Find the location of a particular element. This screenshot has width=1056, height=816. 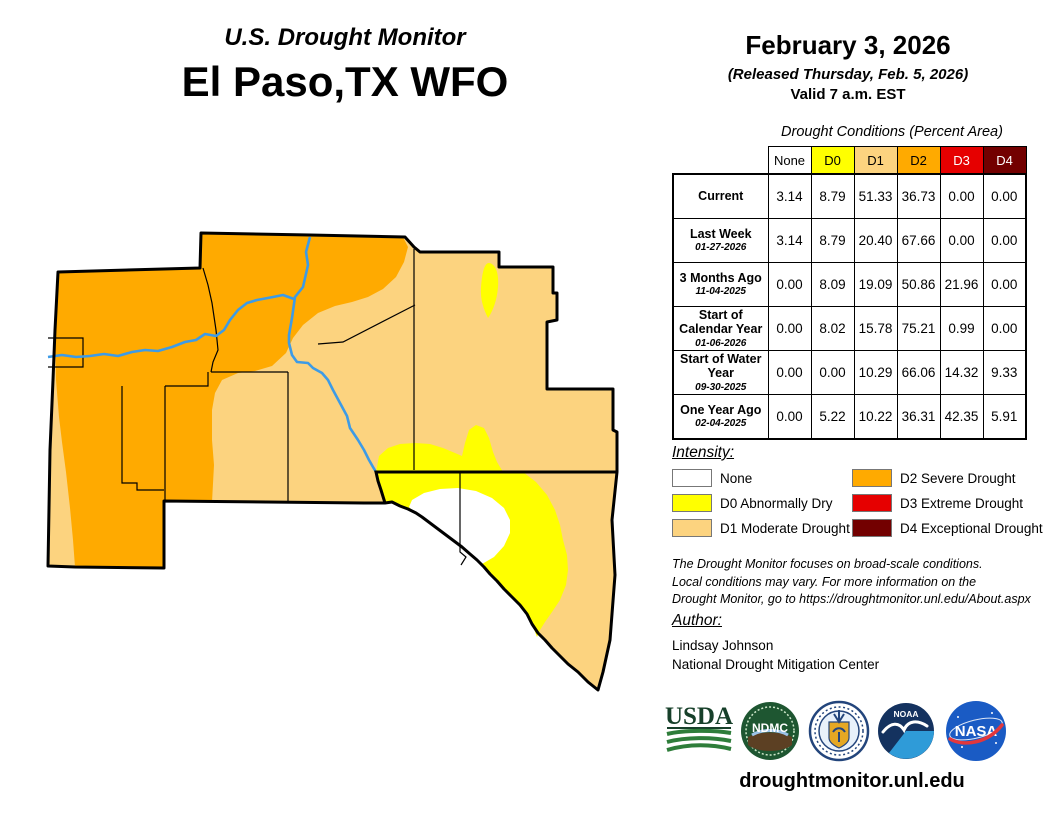

svg-text: USDA is located at coordinates (699, 716).